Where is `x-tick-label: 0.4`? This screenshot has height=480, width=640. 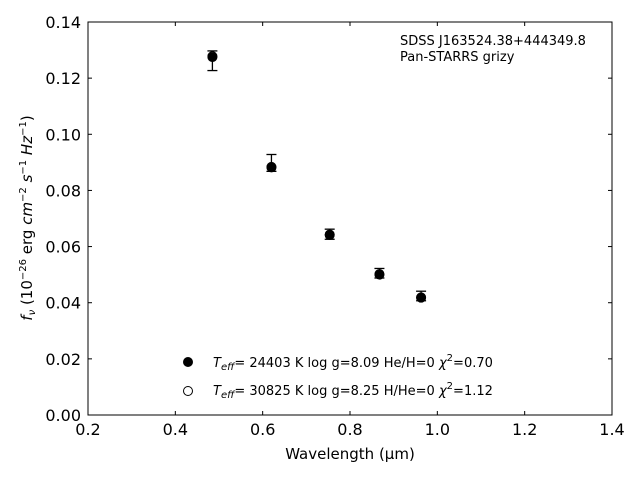 x-tick-label: 0.4 is located at coordinates (175, 429).